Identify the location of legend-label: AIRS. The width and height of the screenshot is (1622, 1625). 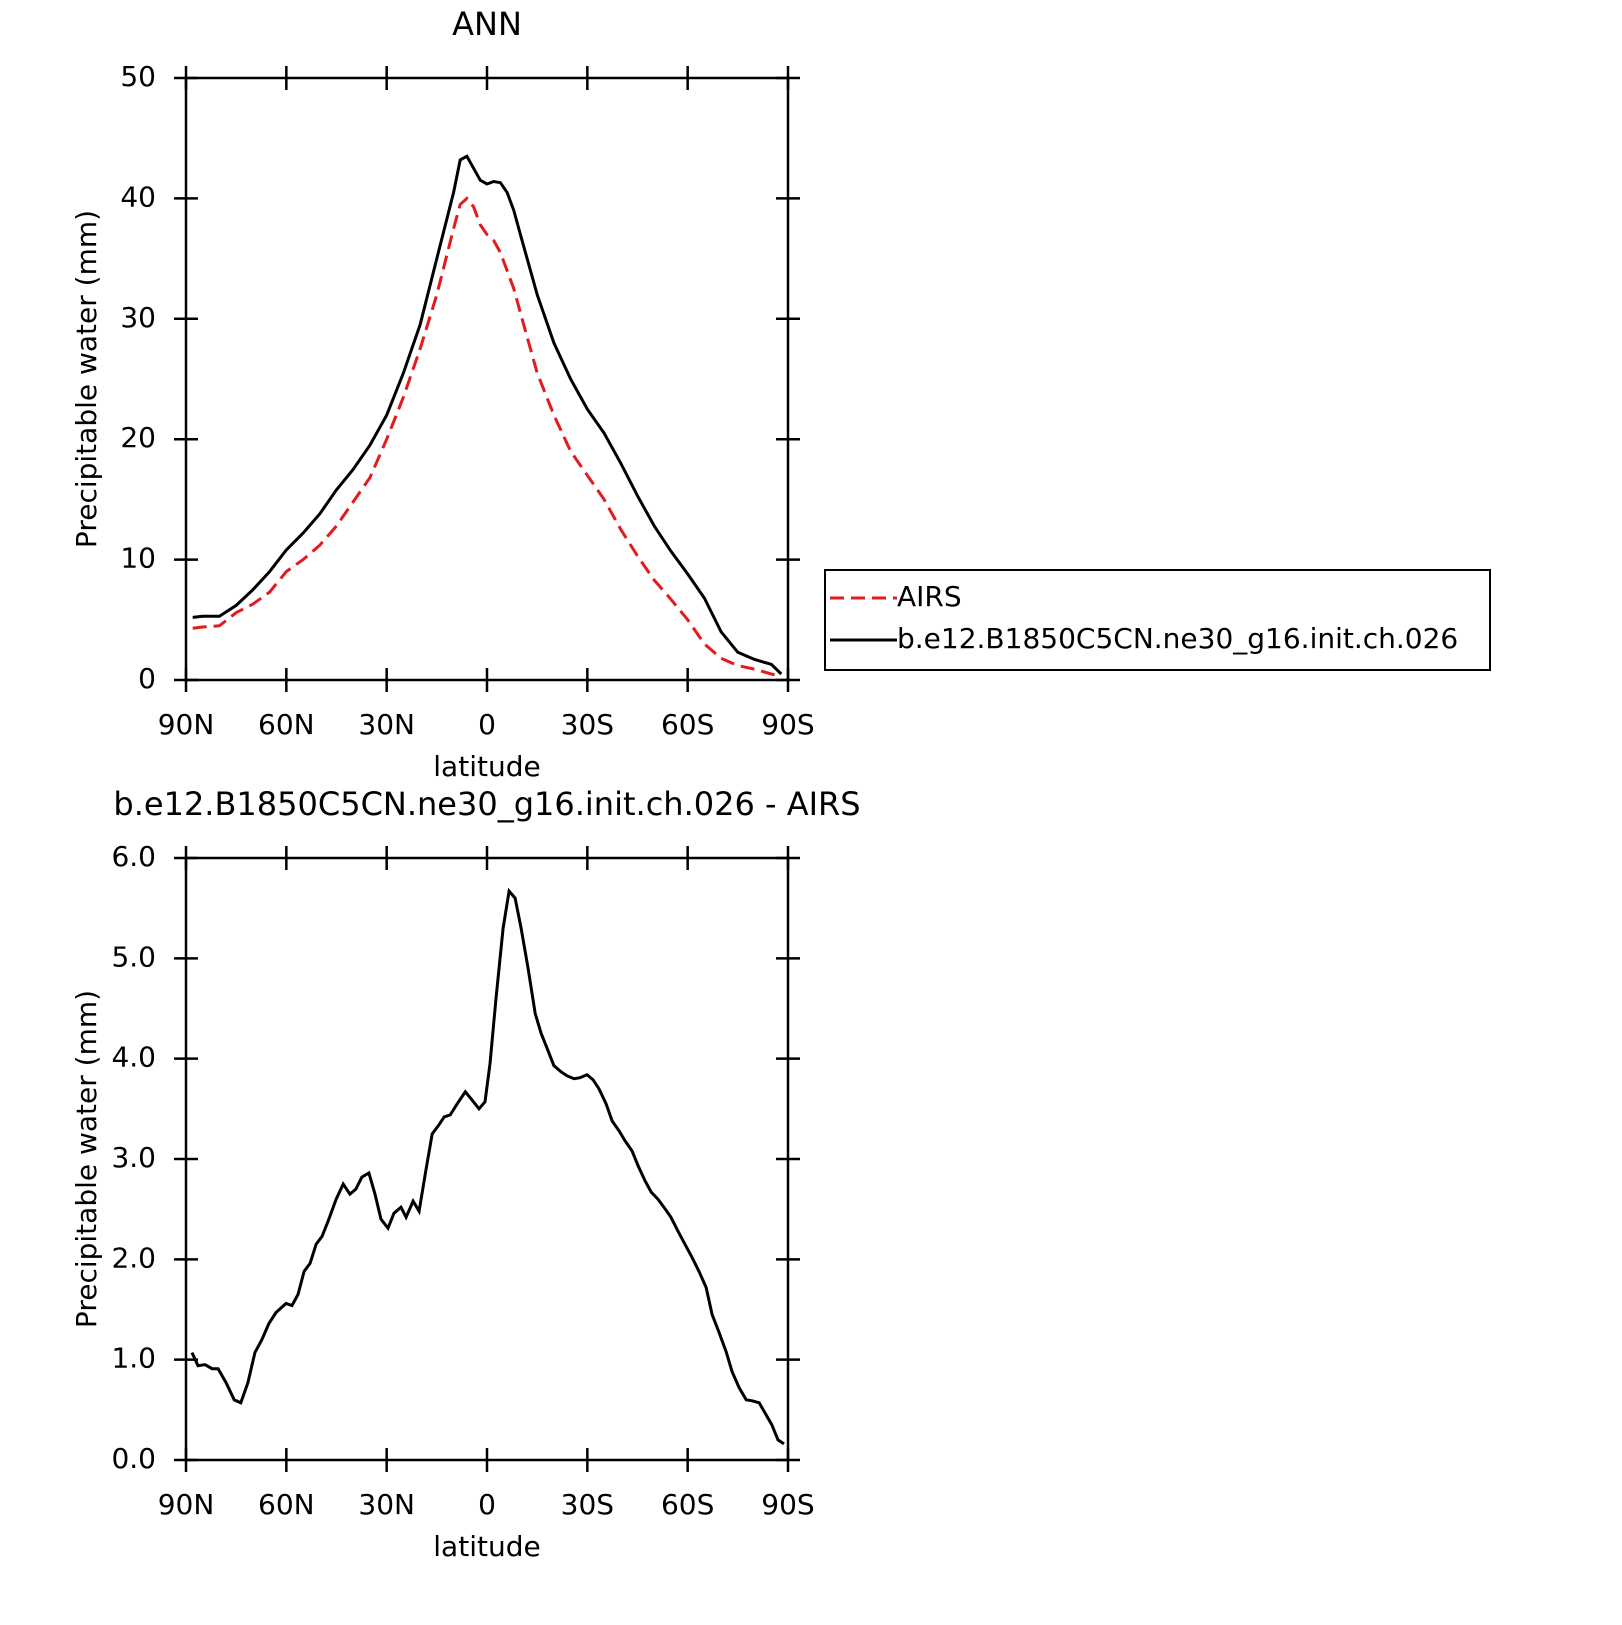
(929, 596).